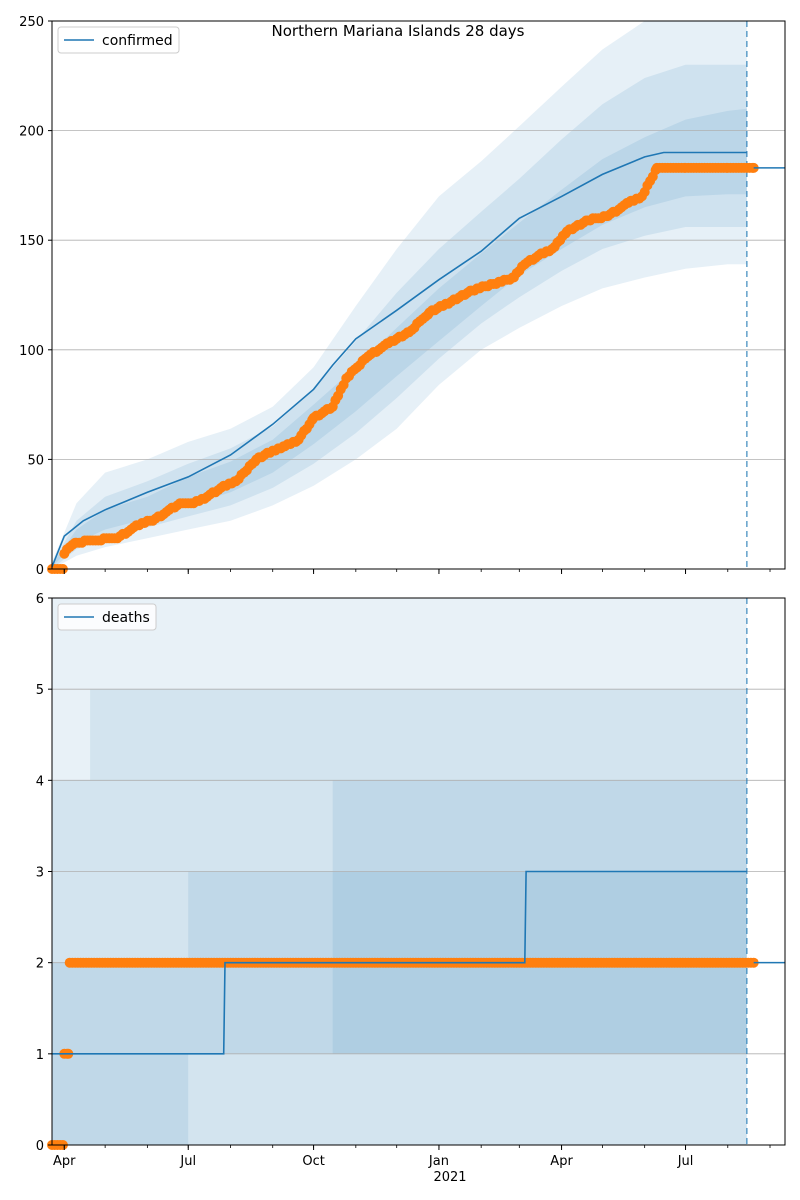  Describe the element at coordinates (40, 964) in the screenshot. I see `deaths-y-tick-label: 2` at that location.